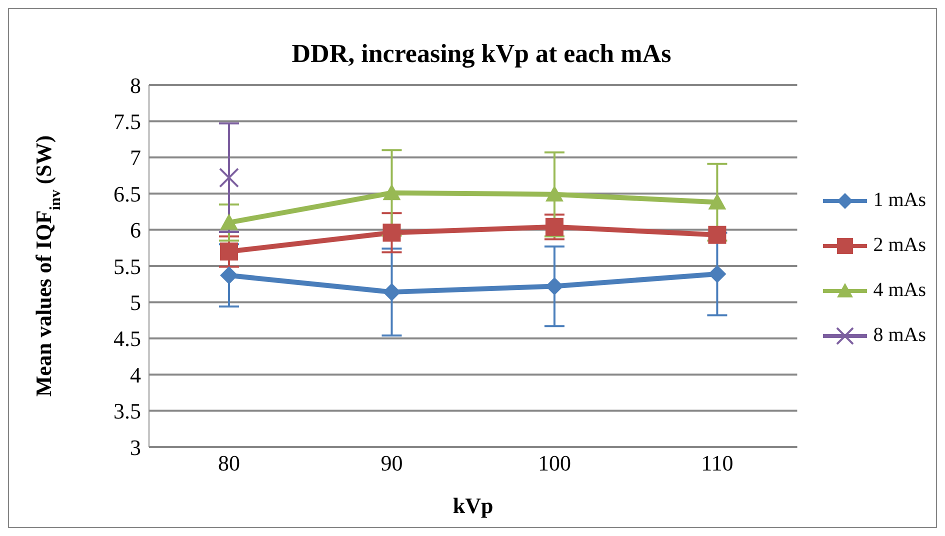 This screenshot has height=536, width=945. I want to click on legend-label: 4 mAs, so click(899, 290).